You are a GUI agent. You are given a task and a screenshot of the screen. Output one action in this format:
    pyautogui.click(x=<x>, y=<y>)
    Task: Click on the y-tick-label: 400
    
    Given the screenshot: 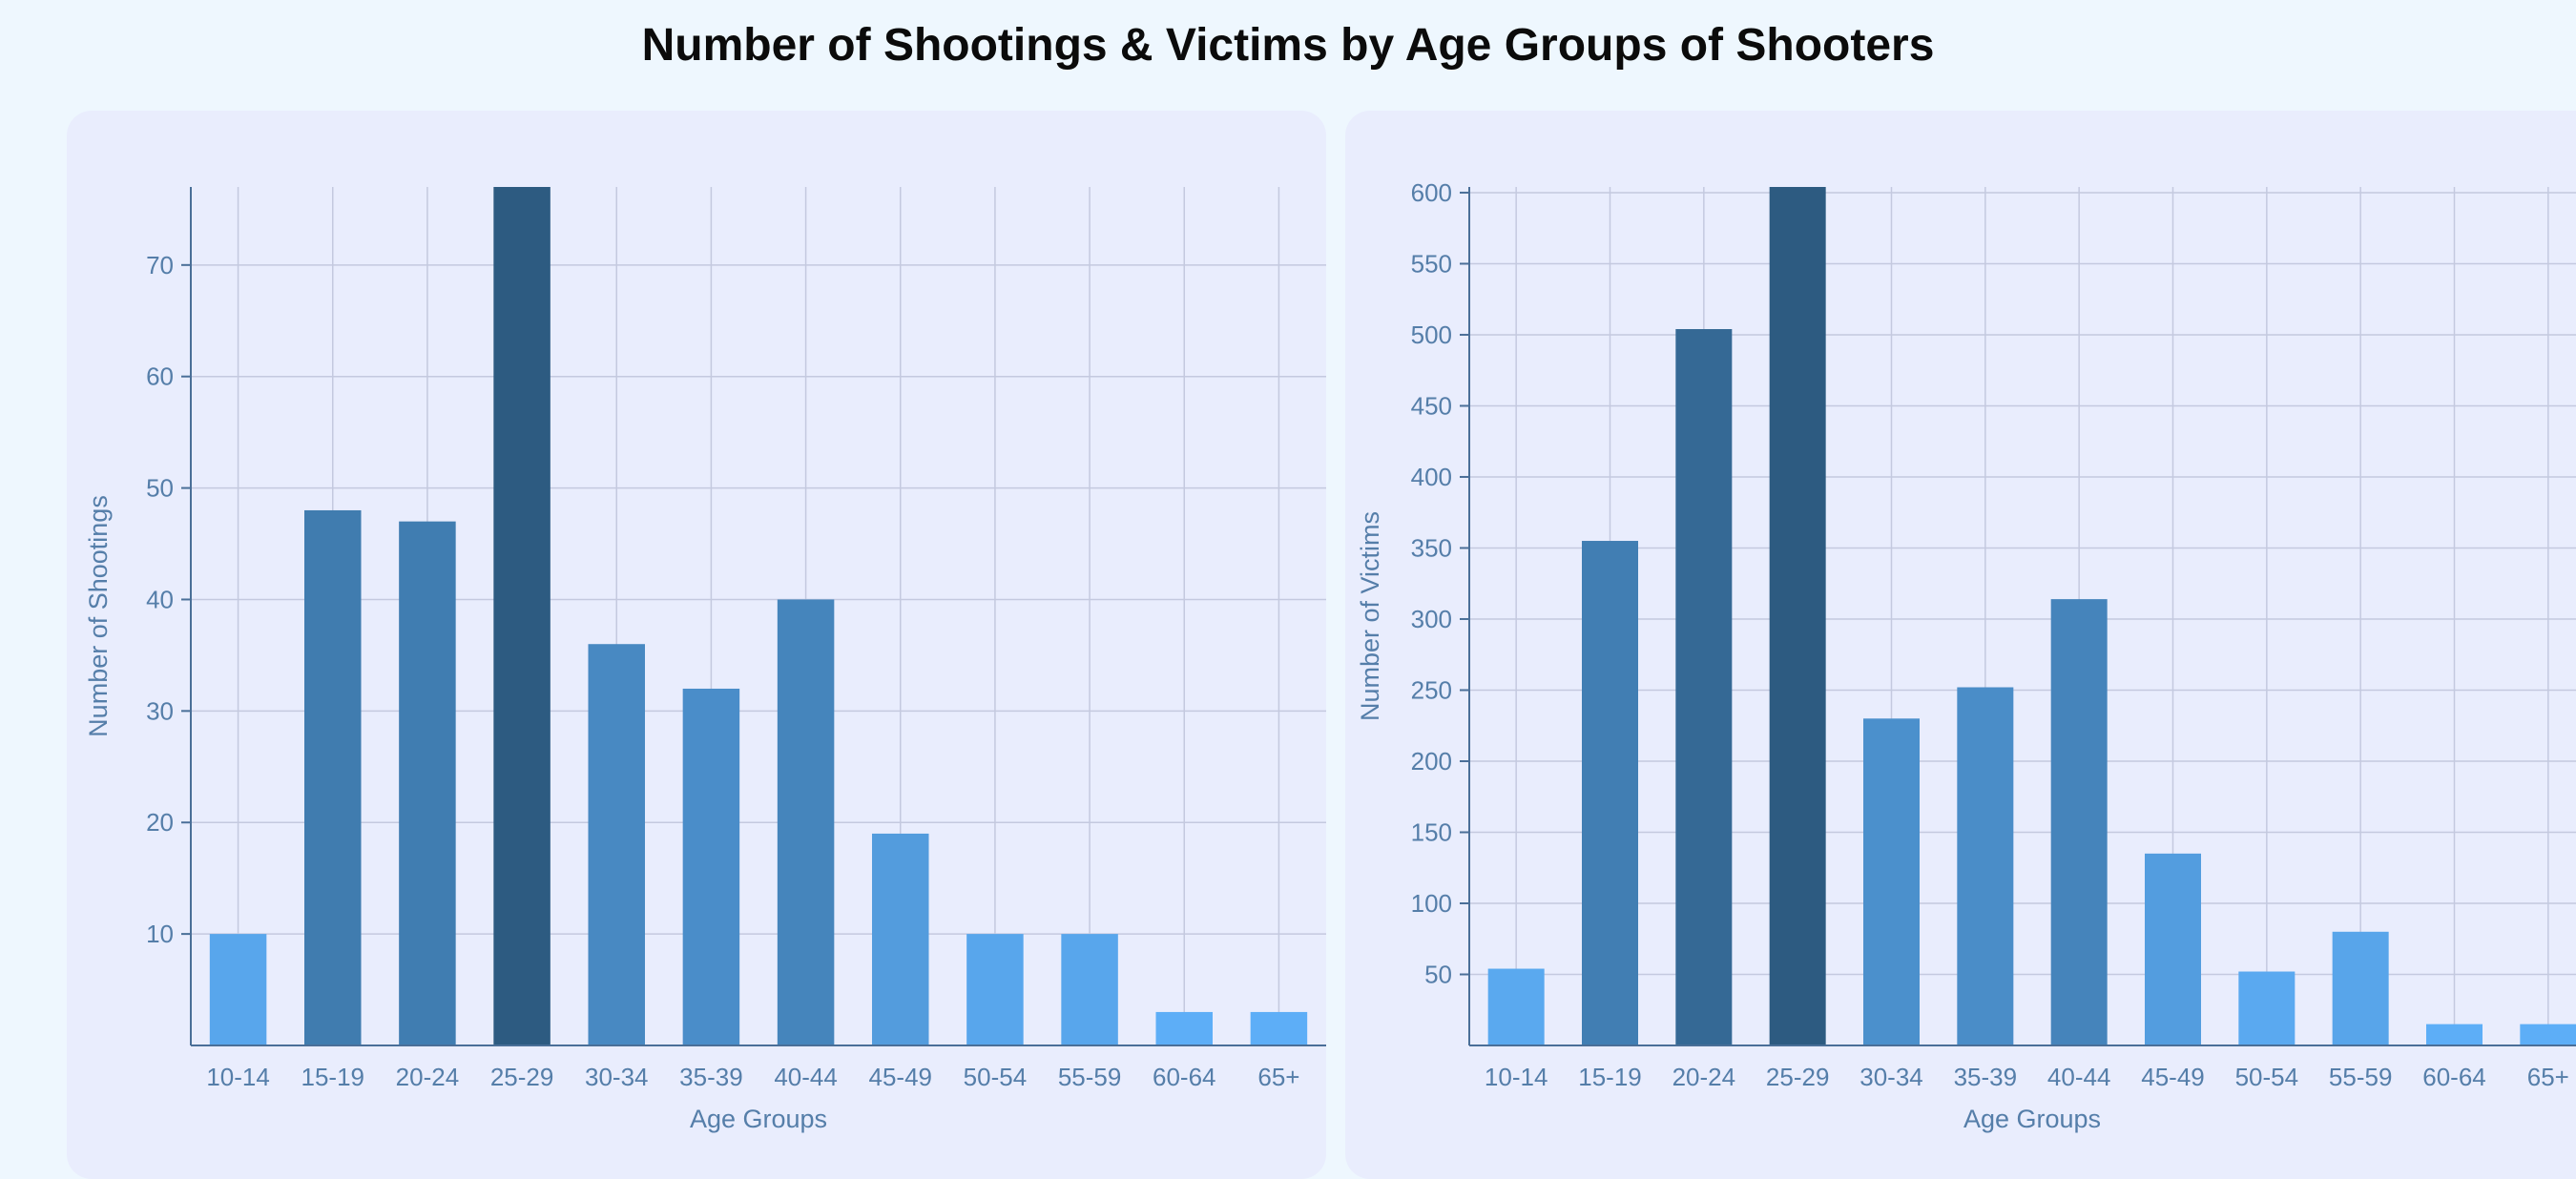 What is the action you would take?
    pyautogui.click(x=1431, y=477)
    